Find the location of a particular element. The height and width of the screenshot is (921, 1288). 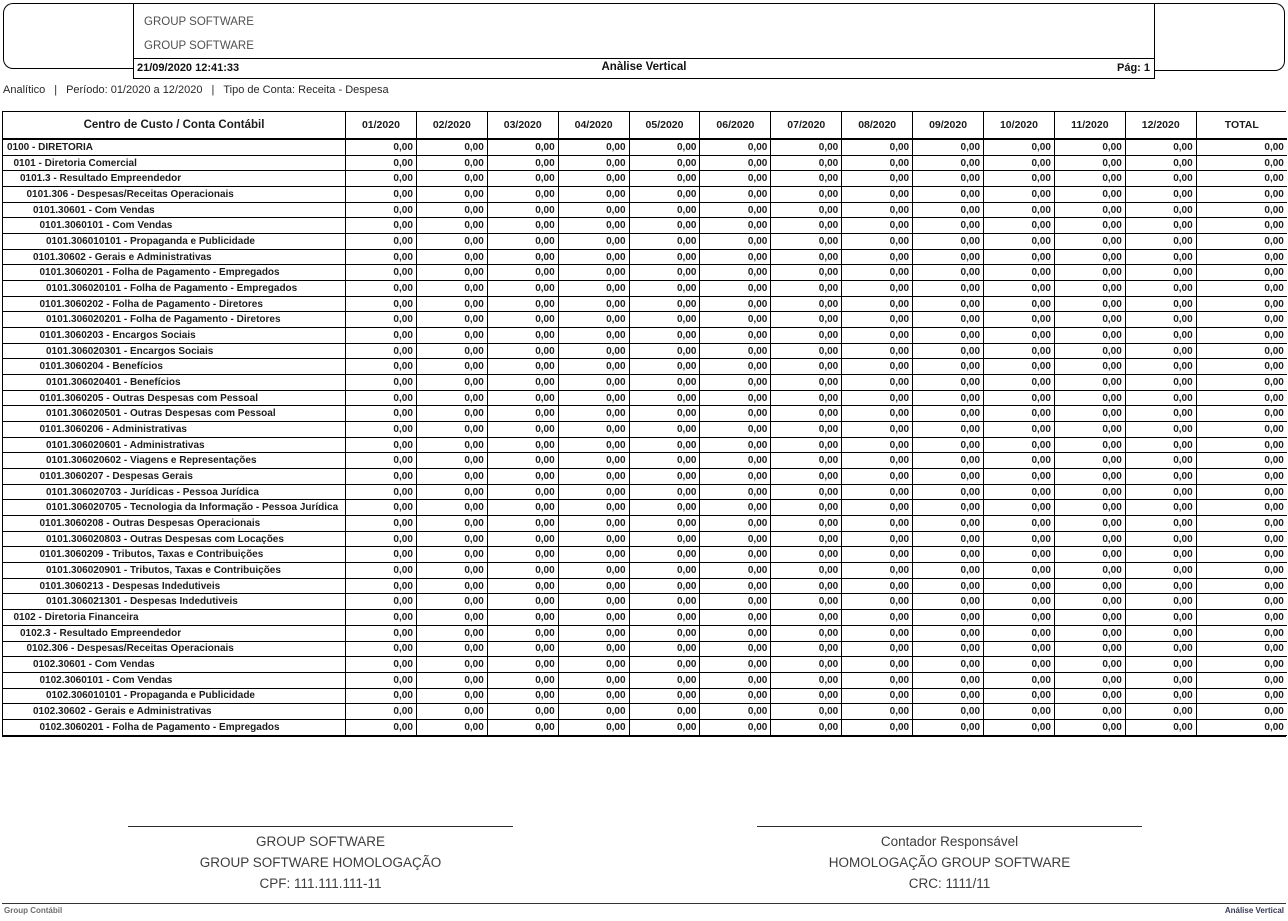

right-signature-company: HOMOLOGAÇÃO GROUP SOFTWARE is located at coordinates (949, 862).